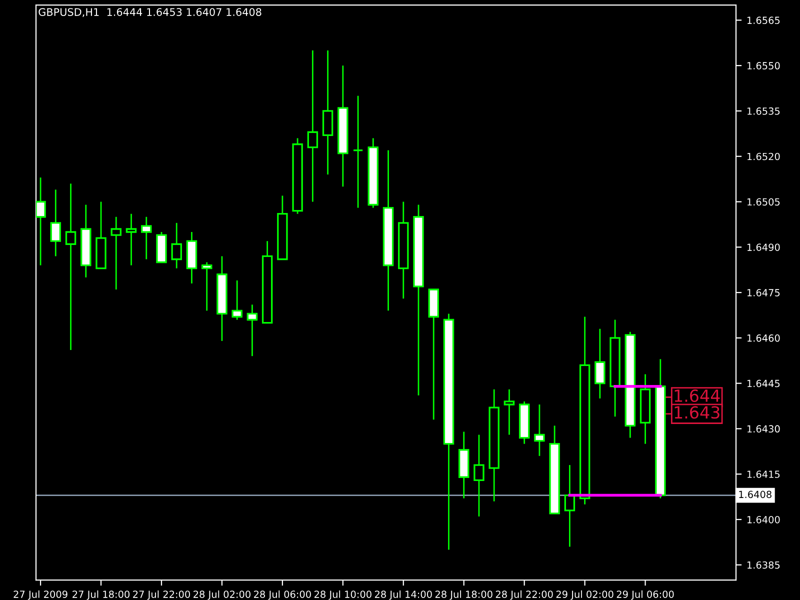  Describe the element at coordinates (585, 595) in the screenshot. I see `x-tick-label: 29 Jul 02:00` at that location.